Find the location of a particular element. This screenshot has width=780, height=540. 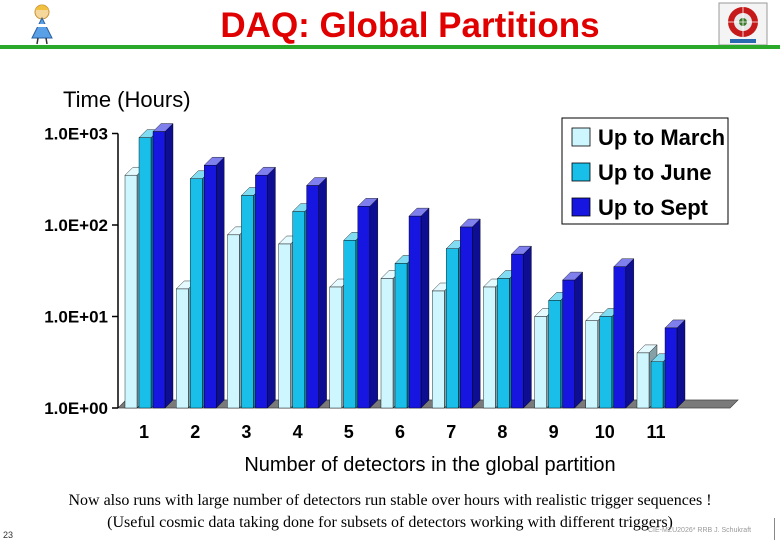

cartoon-logo-icon is located at coordinates (42, 24).